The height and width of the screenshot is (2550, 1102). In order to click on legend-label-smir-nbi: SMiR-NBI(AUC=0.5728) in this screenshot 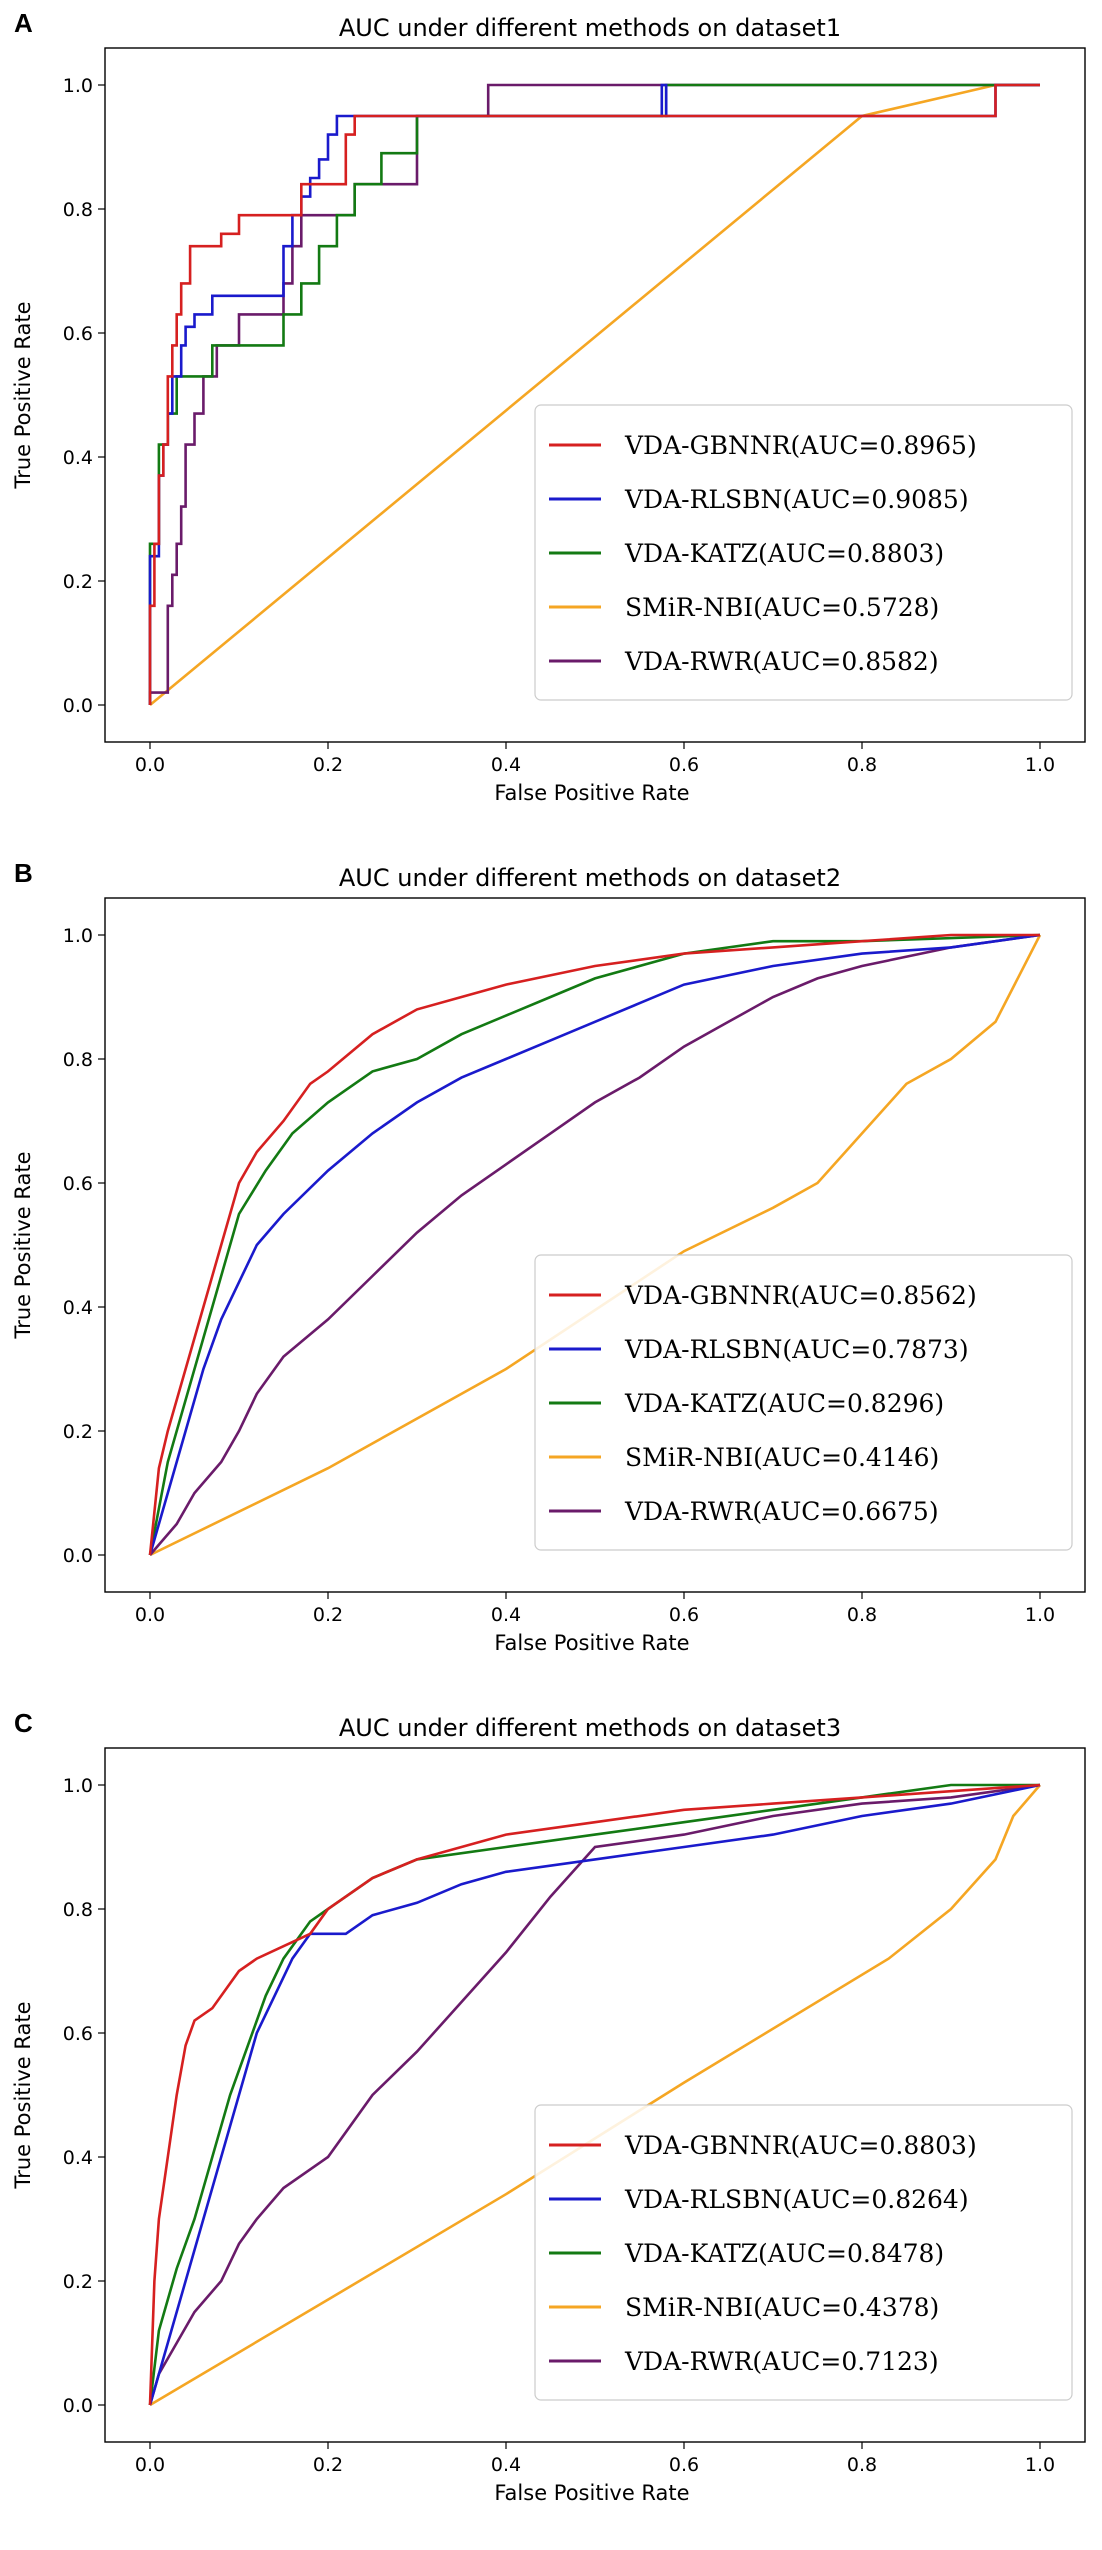, I will do `click(782, 607)`.